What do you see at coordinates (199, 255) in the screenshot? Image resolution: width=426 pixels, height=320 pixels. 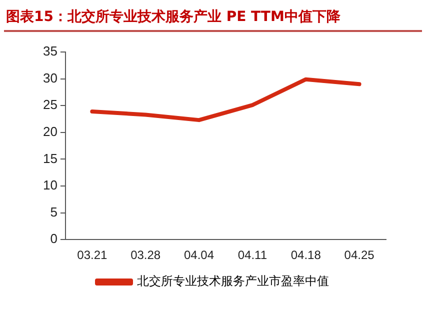 I see `x-tick-label: 04.04` at bounding box center [199, 255].